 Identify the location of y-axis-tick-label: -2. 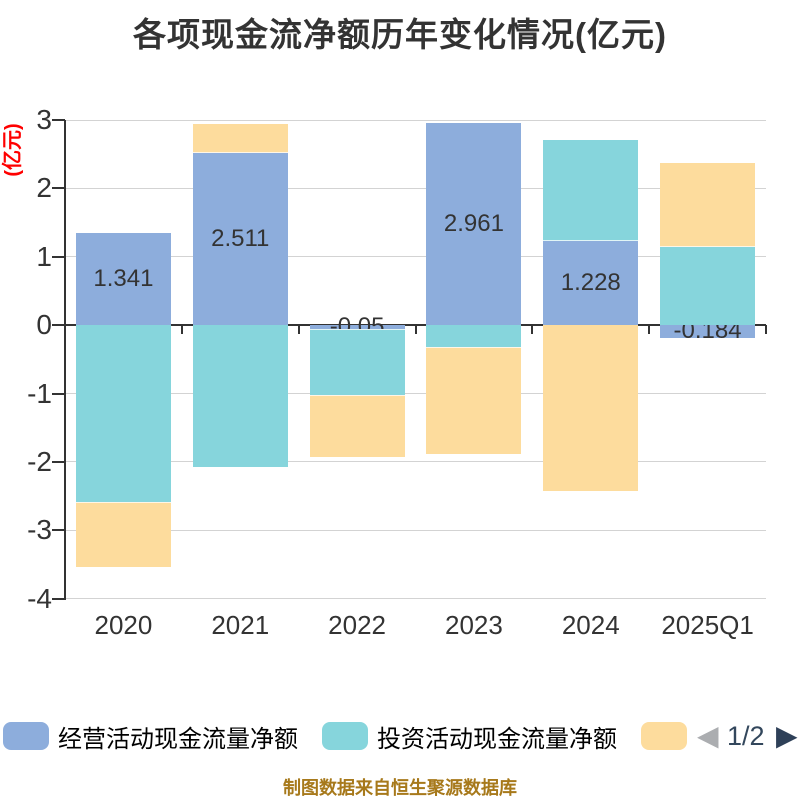
(39, 461).